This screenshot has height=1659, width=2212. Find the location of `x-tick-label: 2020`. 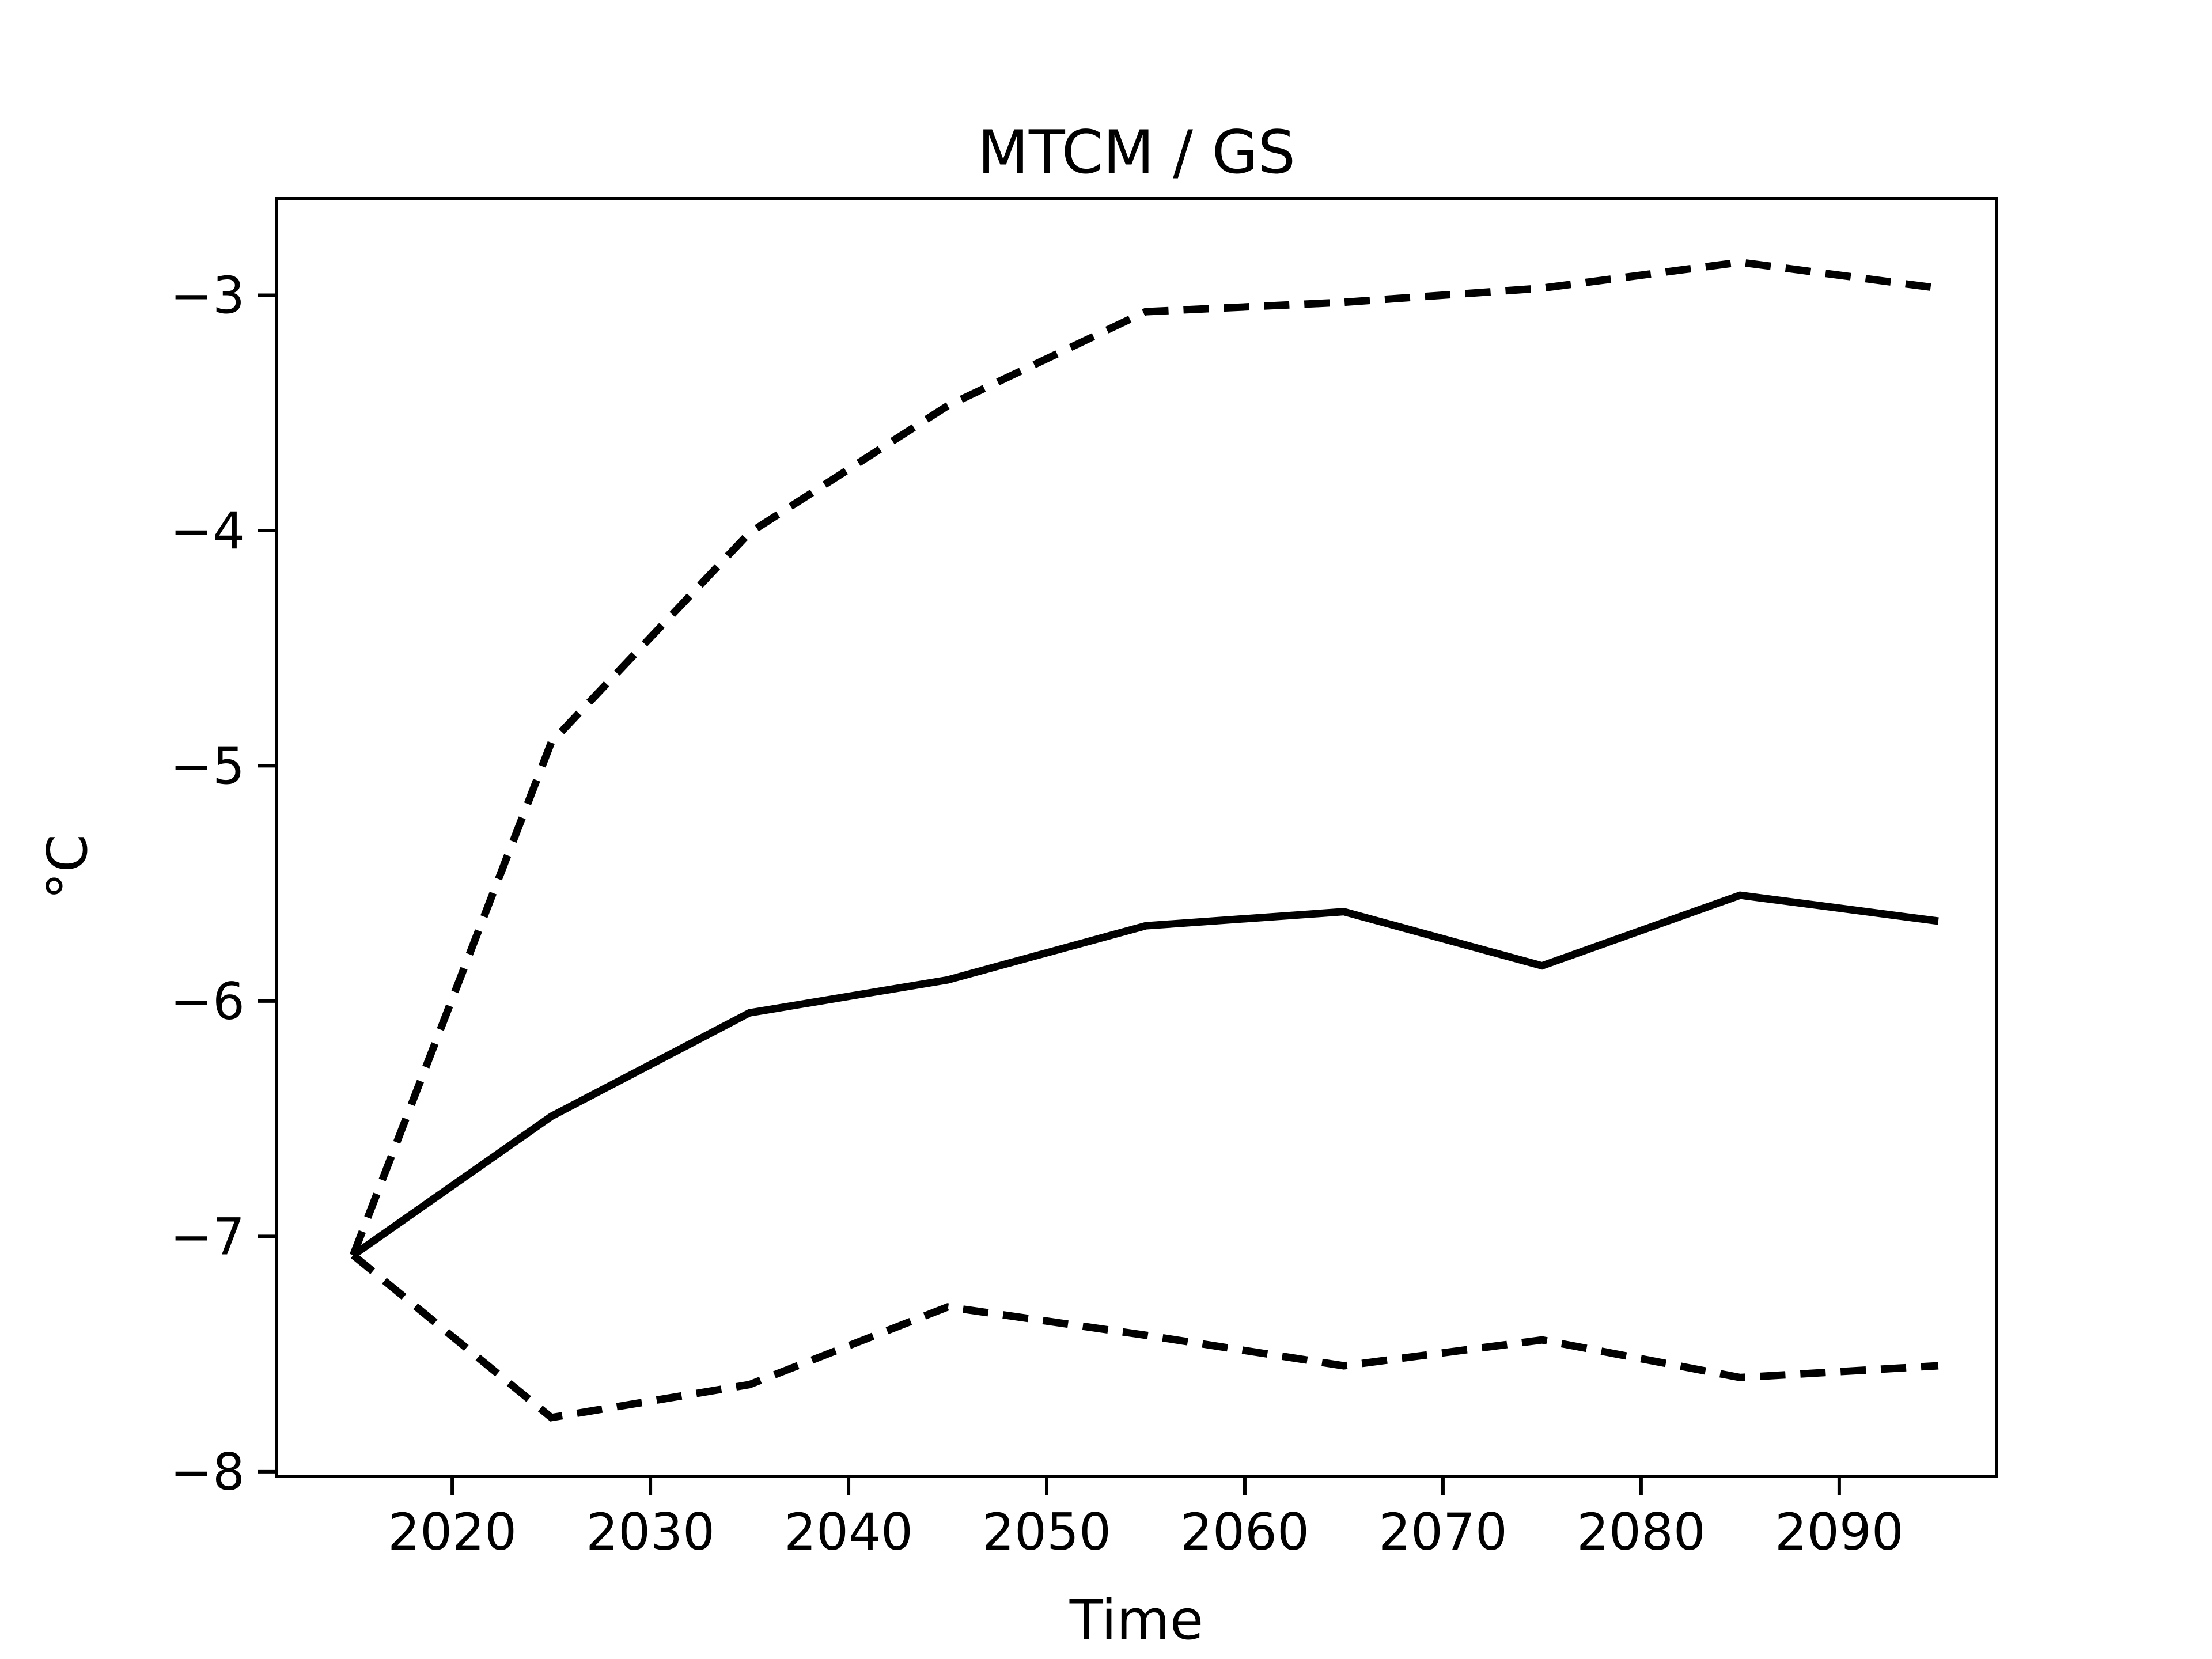

x-tick-label: 2020 is located at coordinates (452, 1532).